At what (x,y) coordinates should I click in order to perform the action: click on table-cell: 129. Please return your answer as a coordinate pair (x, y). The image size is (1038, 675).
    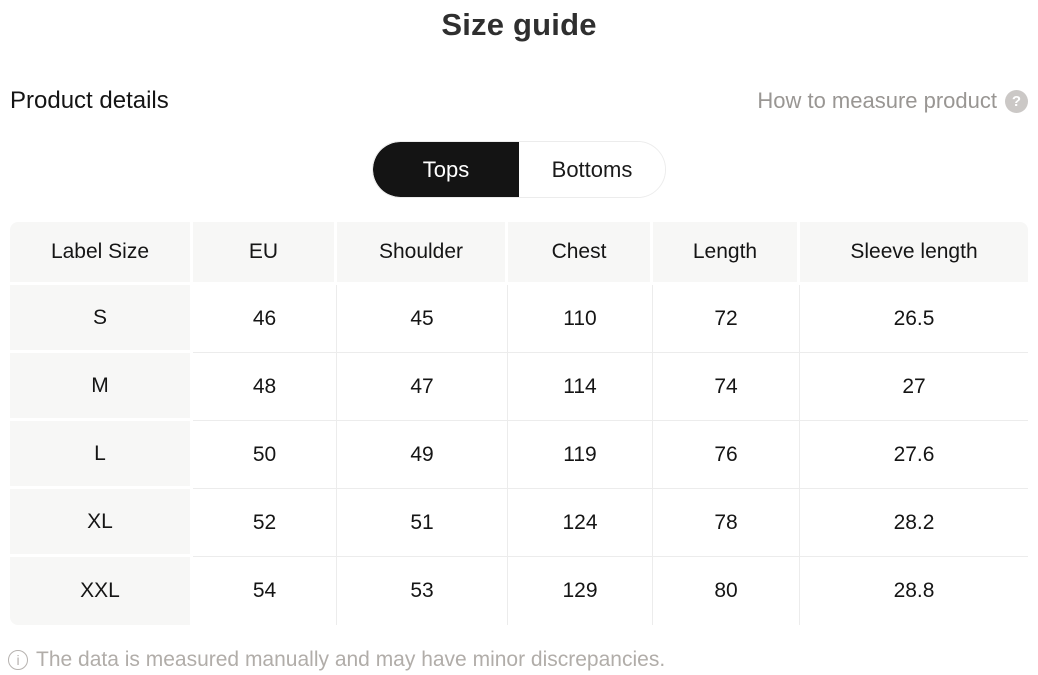
    Looking at the image, I should click on (580, 591).